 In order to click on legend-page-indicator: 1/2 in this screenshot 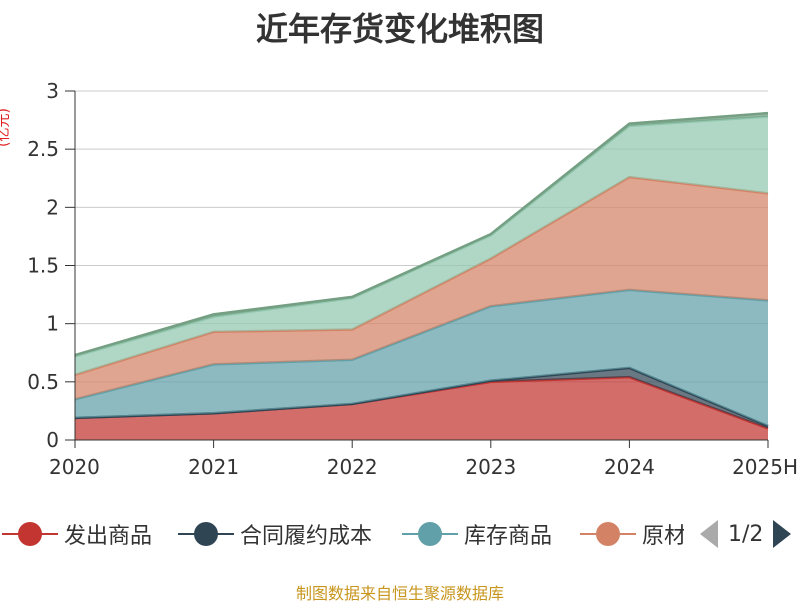, I will do `click(746, 534)`.